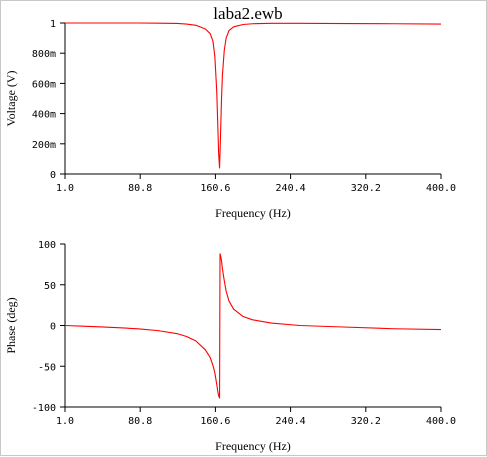 This screenshot has width=487, height=457. What do you see at coordinates (215, 188) in the screenshot?
I see `magnitude-x-tick-label: 160.6` at bounding box center [215, 188].